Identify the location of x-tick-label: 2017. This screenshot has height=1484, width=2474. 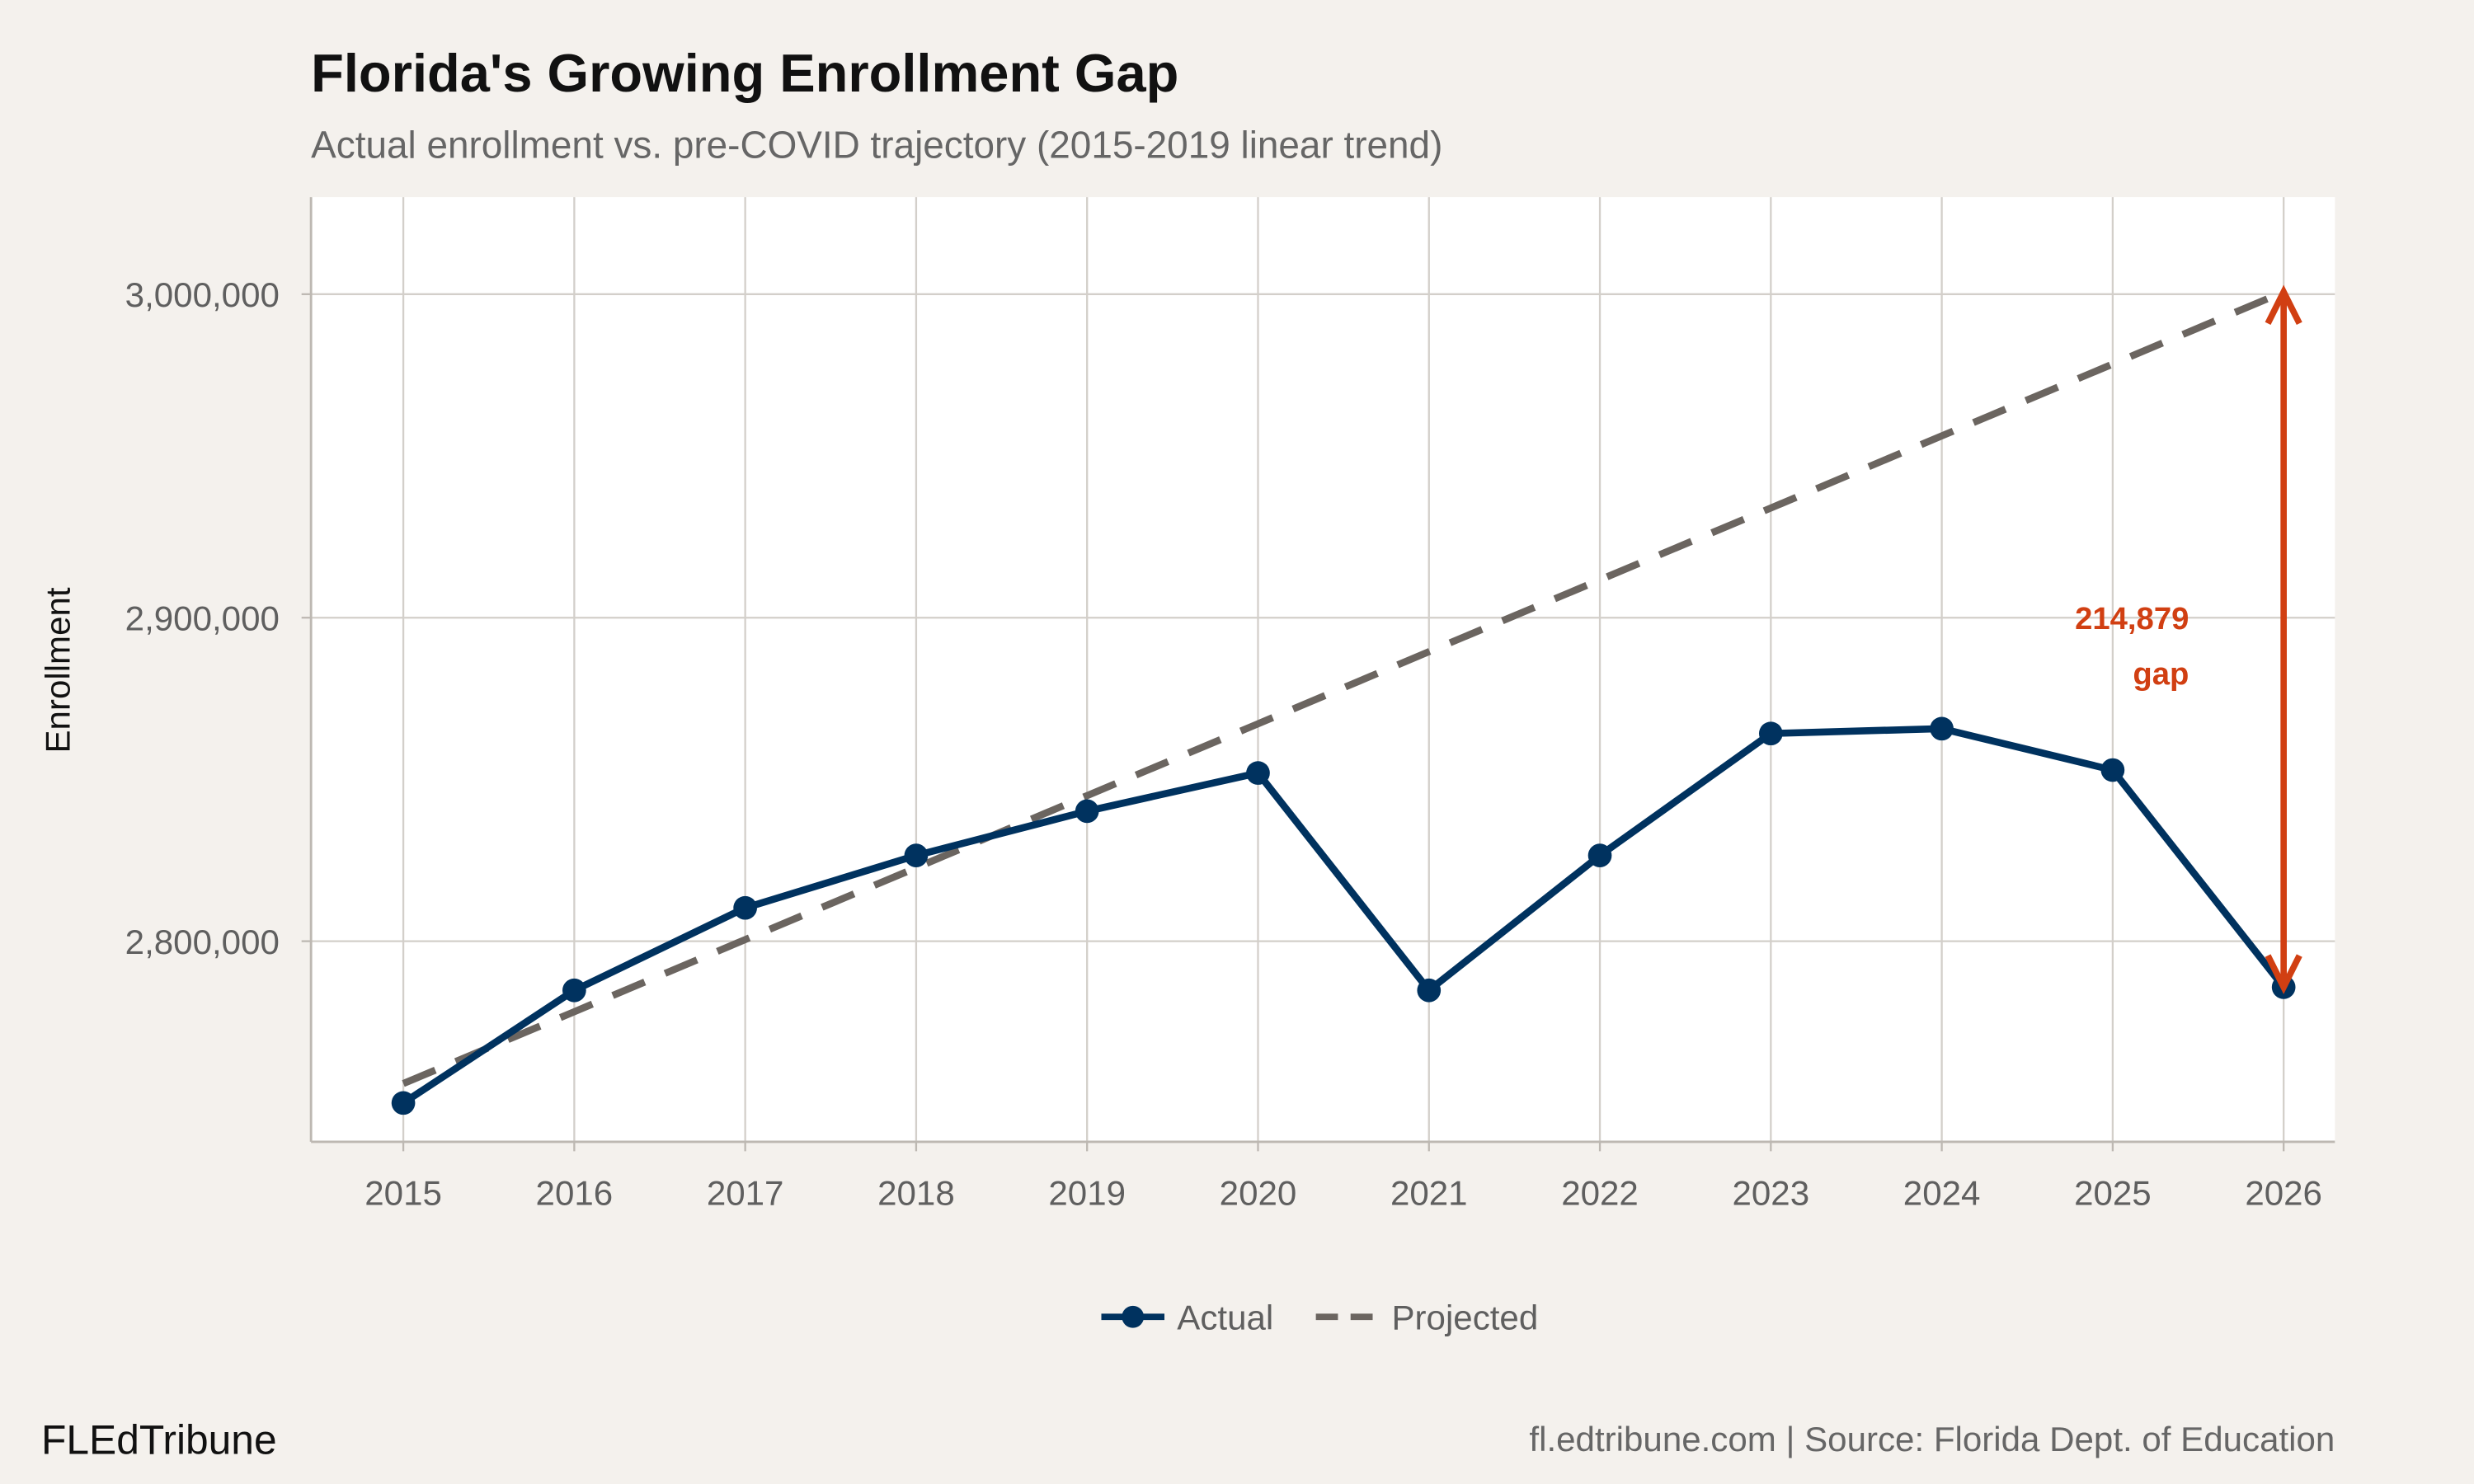
(745, 1192).